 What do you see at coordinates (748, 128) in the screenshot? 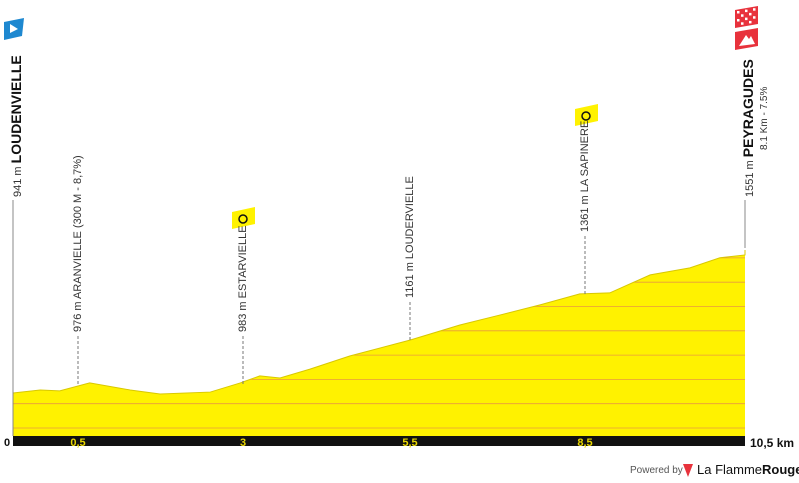
I see `finish-label: 1551 m PEYRAGUDES` at bounding box center [748, 128].